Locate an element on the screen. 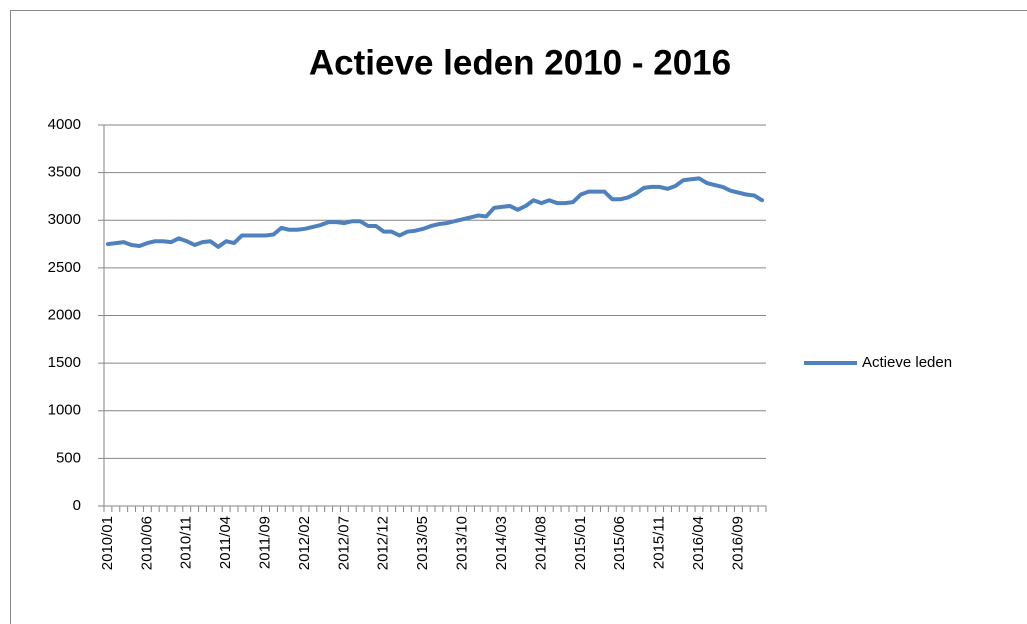 The height and width of the screenshot is (624, 1027). chart-title: Actieve leden 2010 - 2016 is located at coordinates (520, 62).